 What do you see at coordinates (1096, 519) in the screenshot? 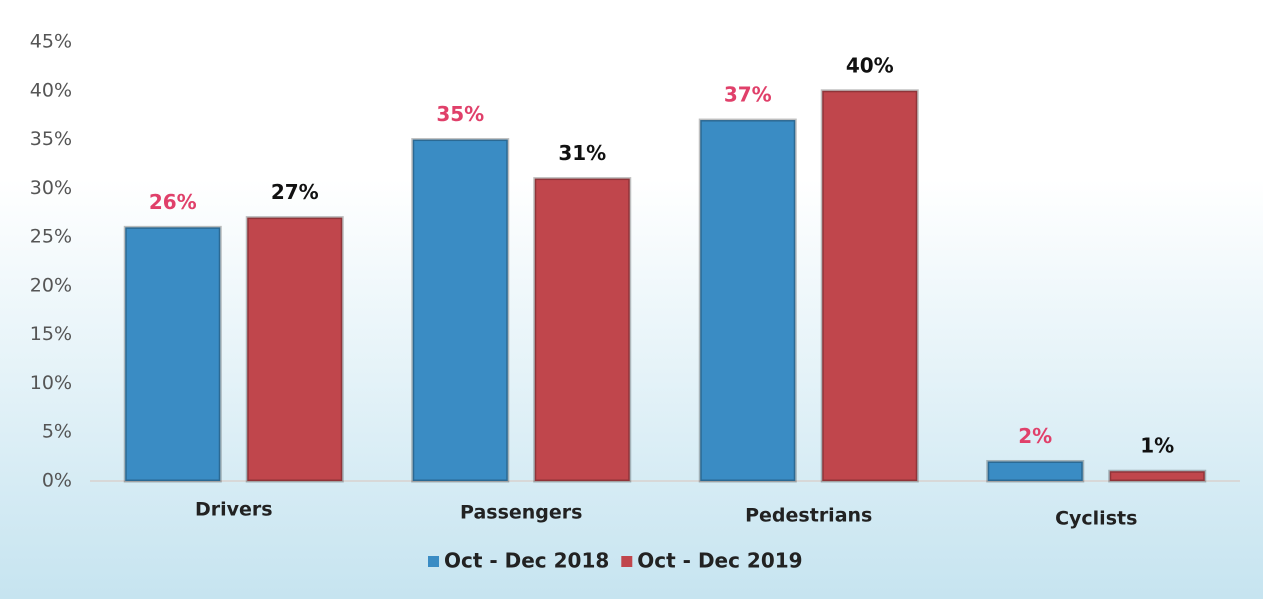
I see `x-tick-label: Cyclists` at bounding box center [1096, 519].